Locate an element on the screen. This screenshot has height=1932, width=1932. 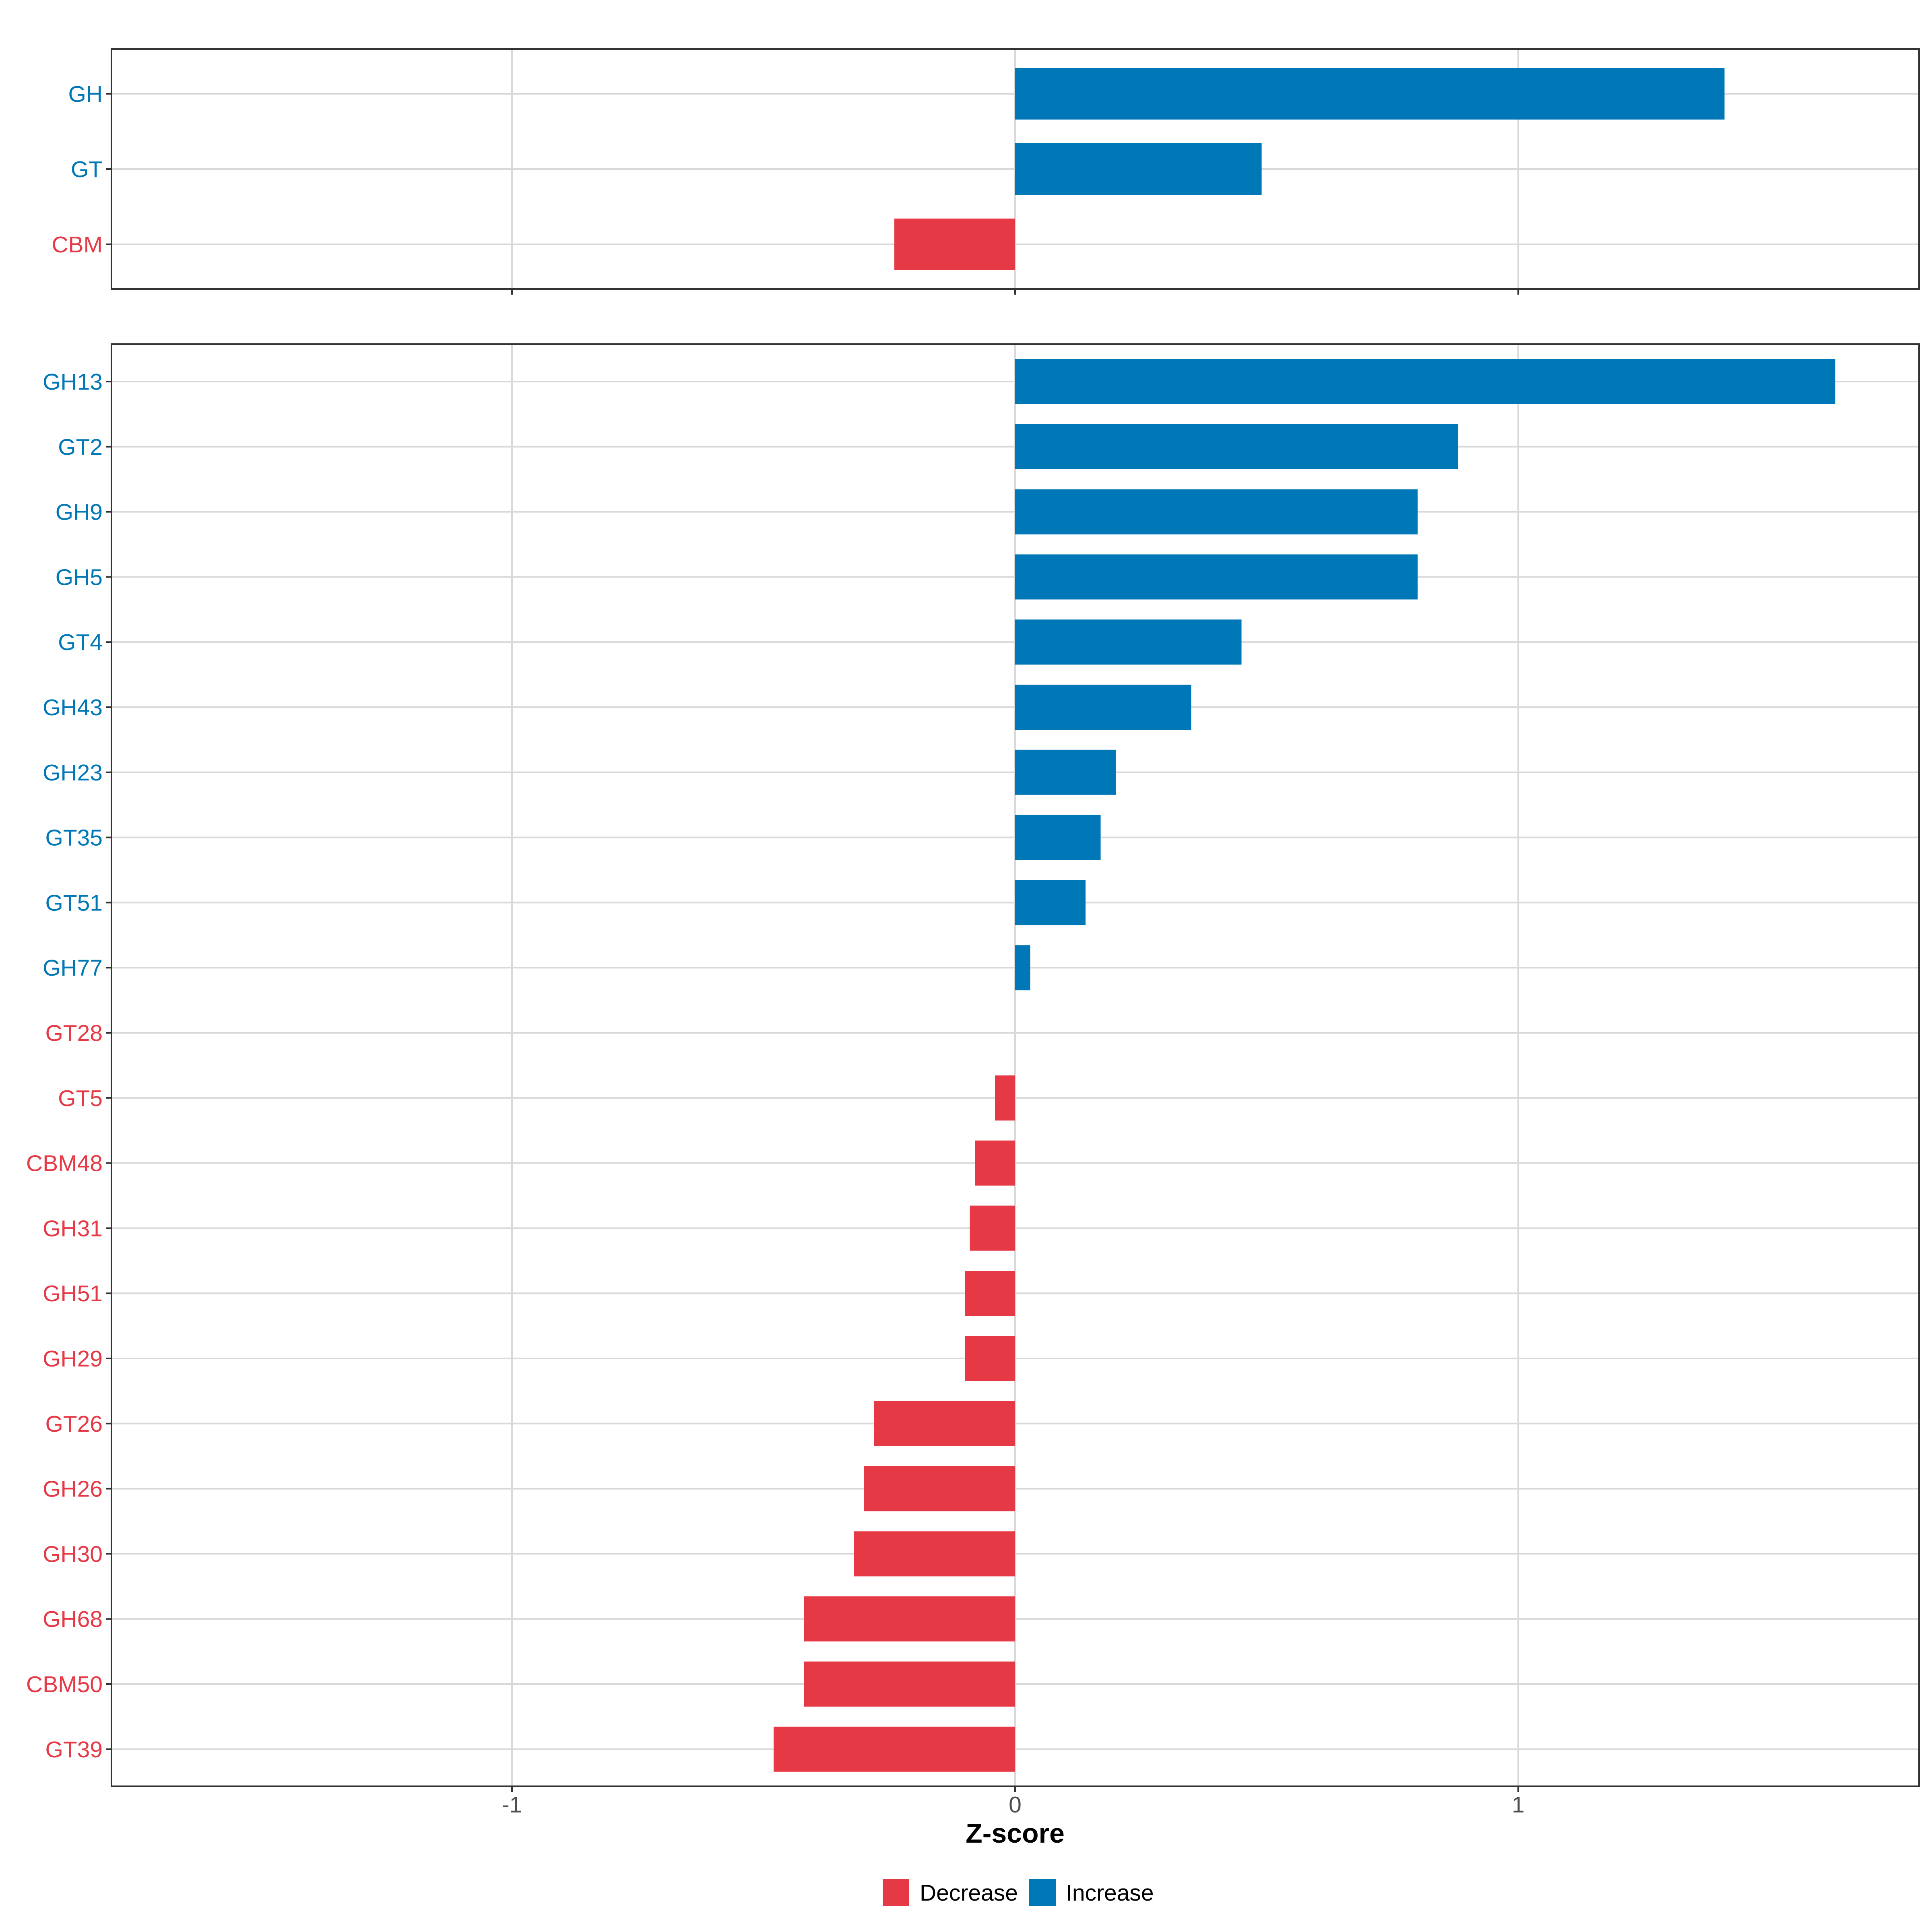
legend-swatch-increase is located at coordinates (1042, 1892).